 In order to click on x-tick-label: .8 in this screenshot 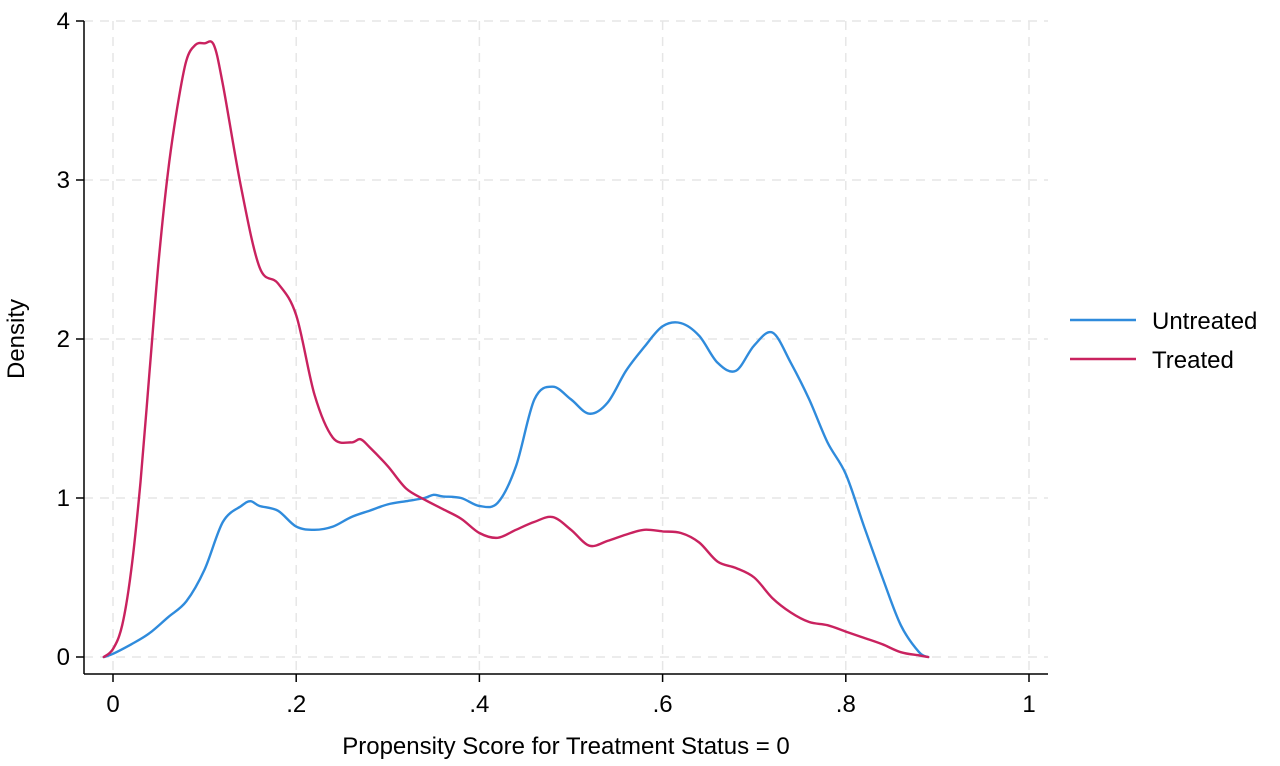, I will do `click(846, 704)`.